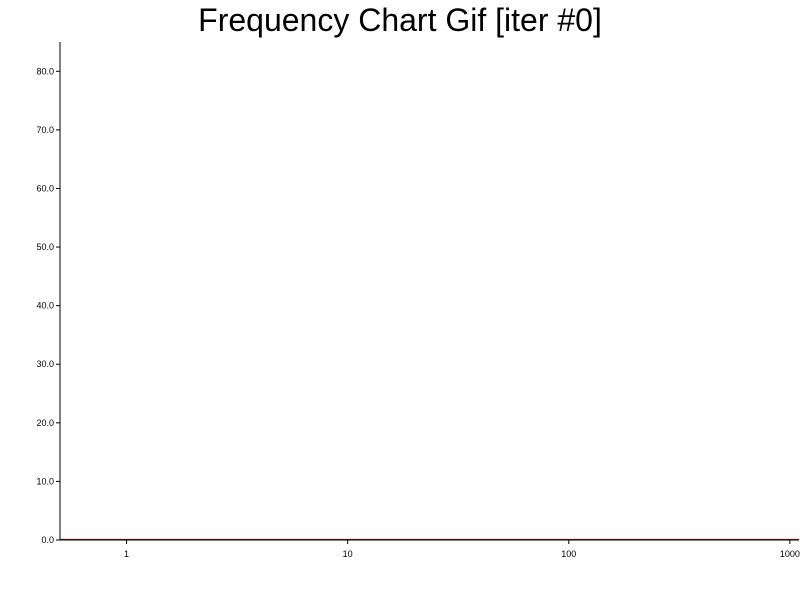  I want to click on x-tick-label: 1000, so click(790, 554).